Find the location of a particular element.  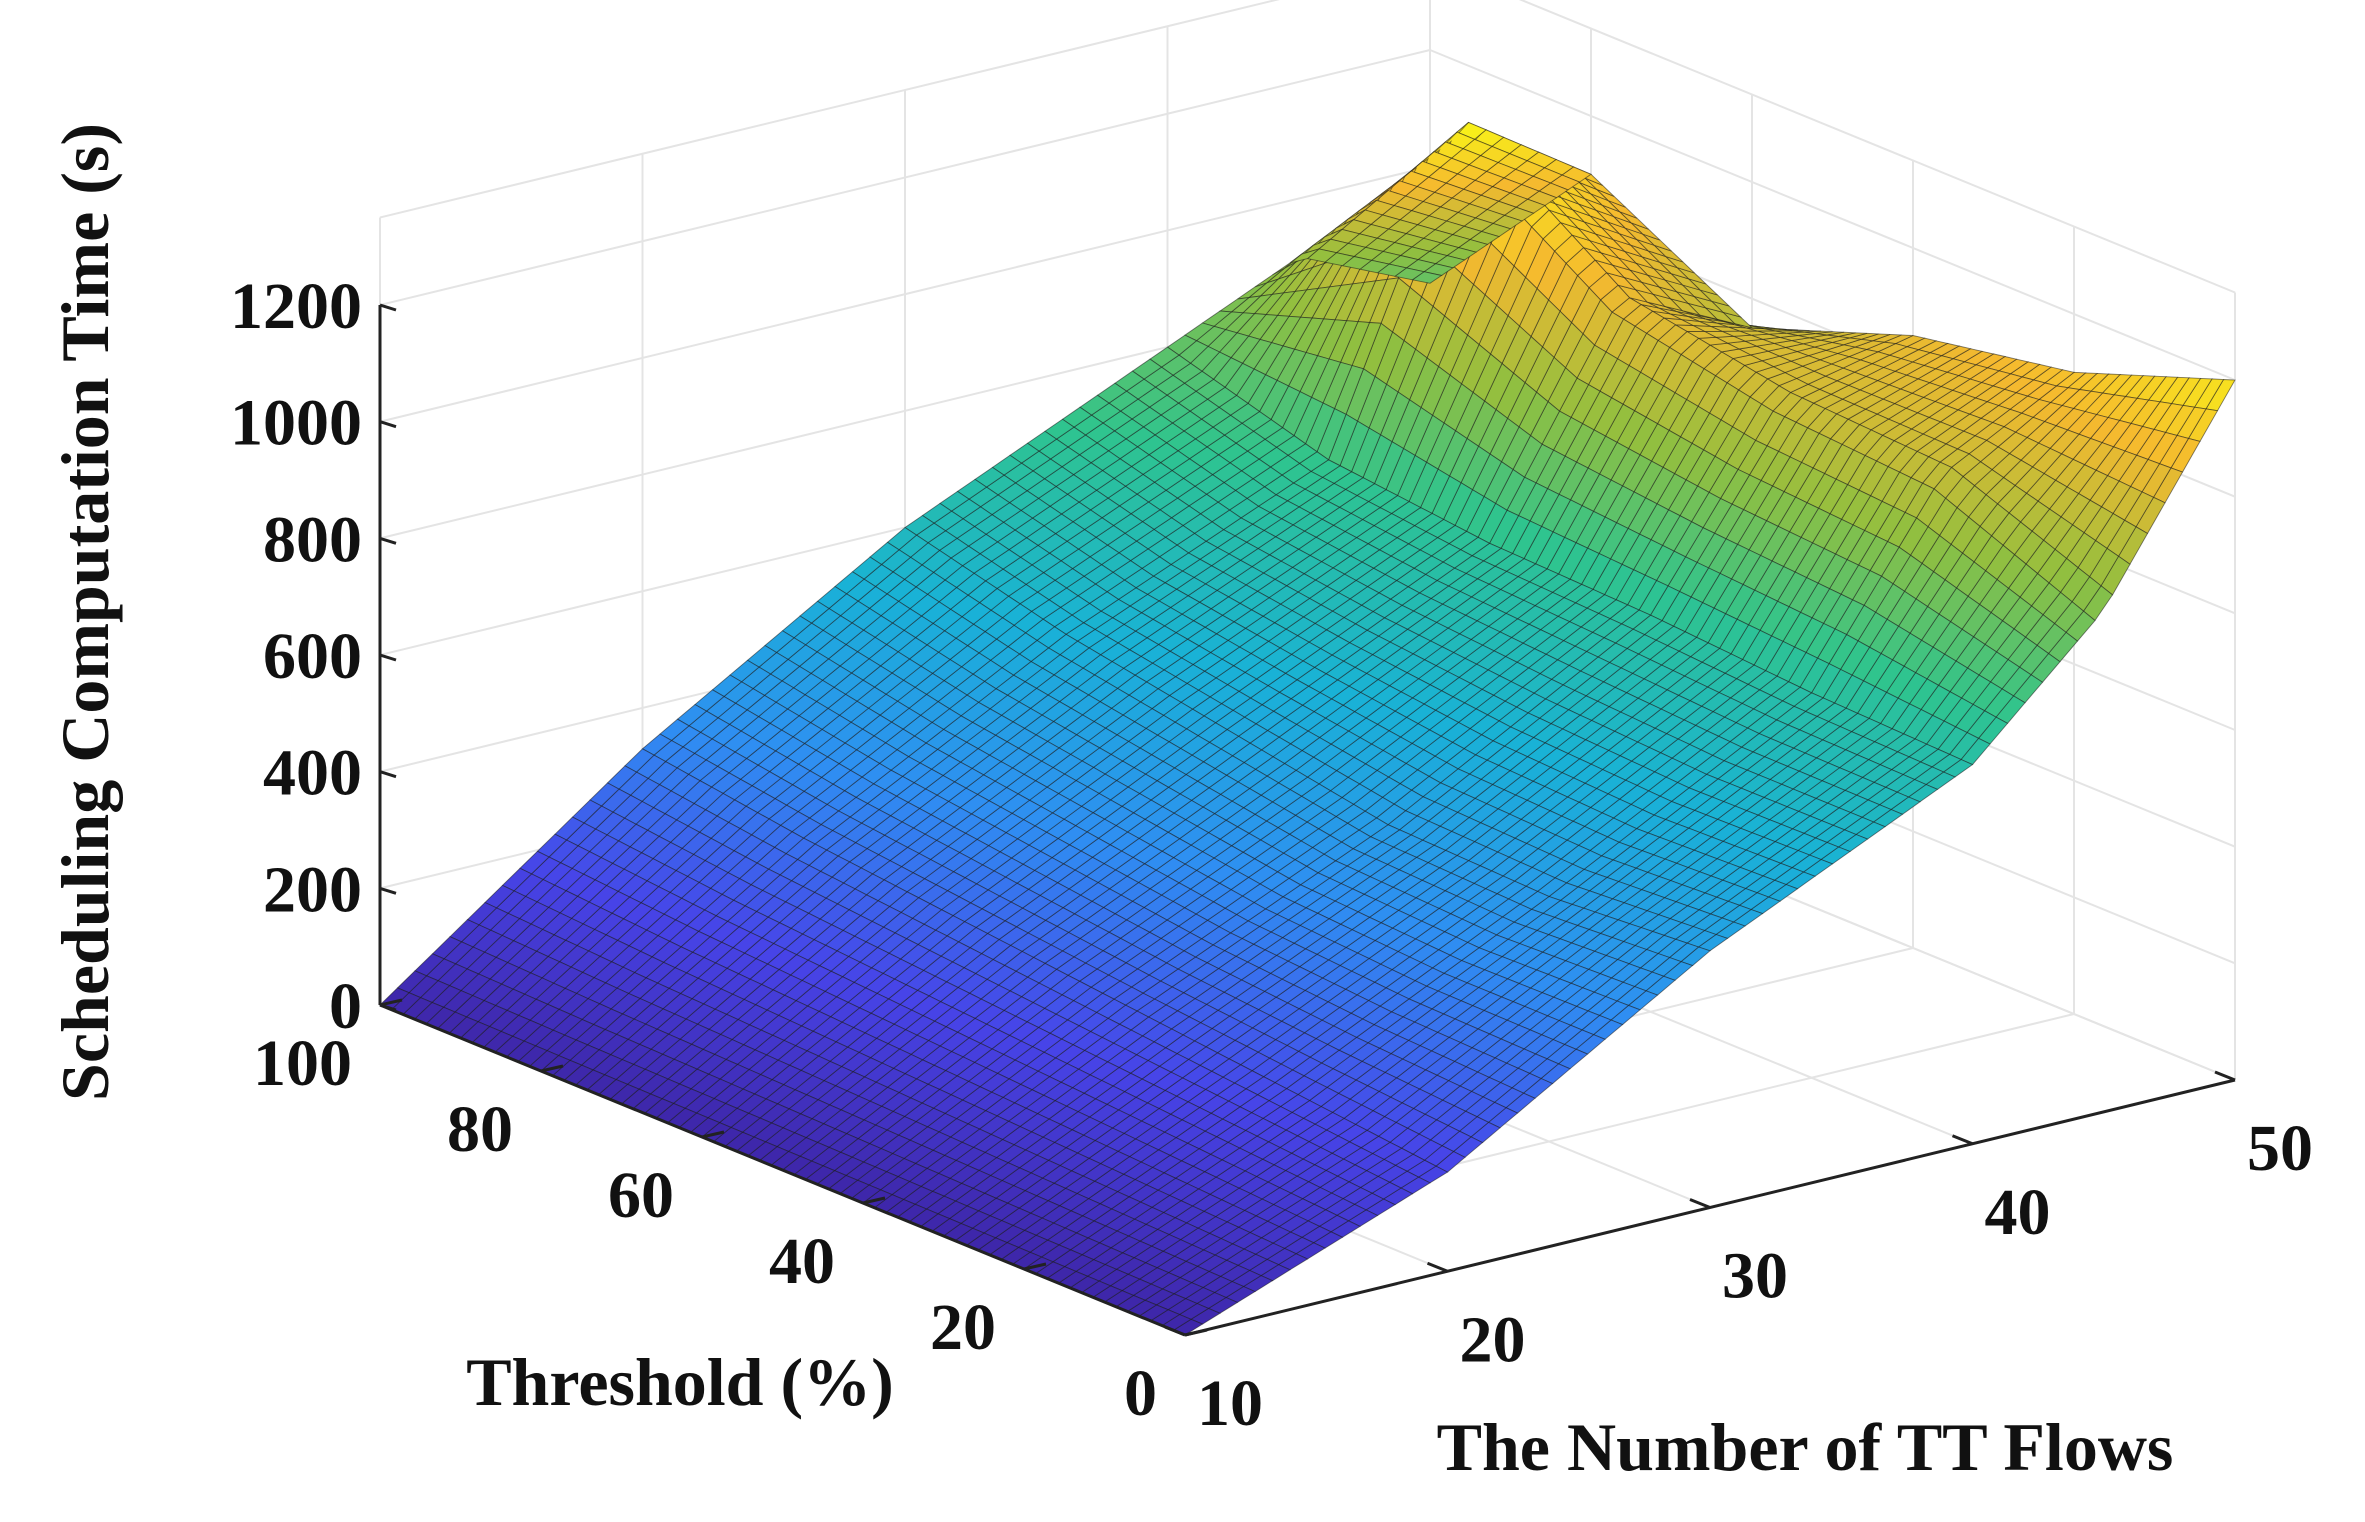

x-tick-label: 40 is located at coordinates (2018, 1212).